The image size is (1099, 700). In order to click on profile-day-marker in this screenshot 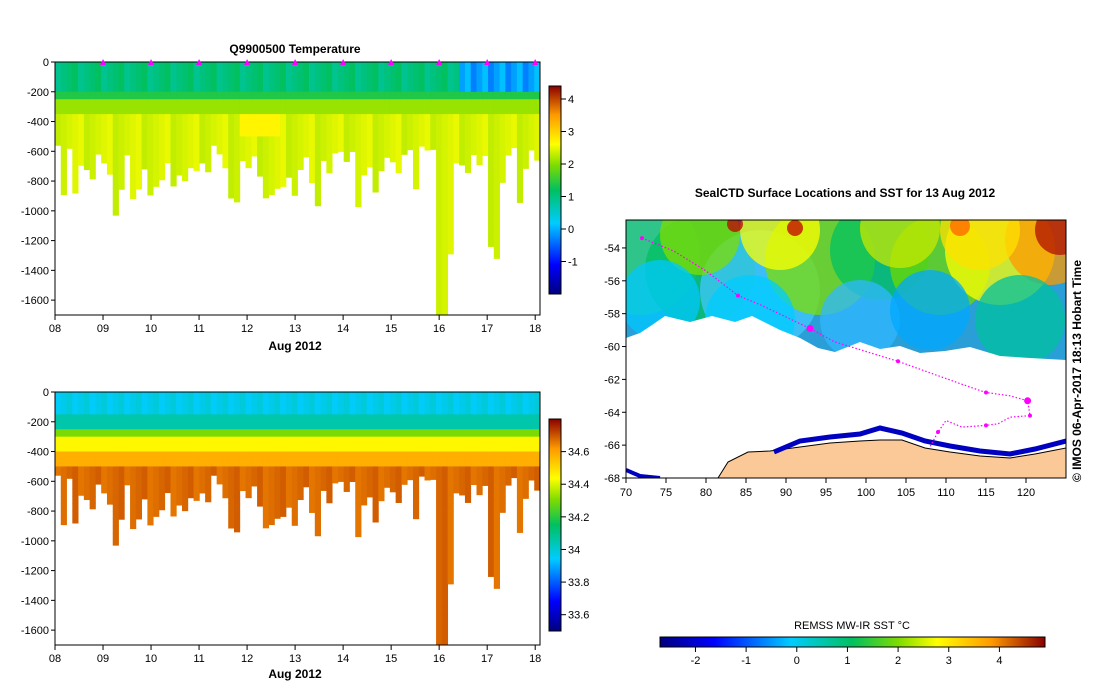, I will do `click(295, 62)`.